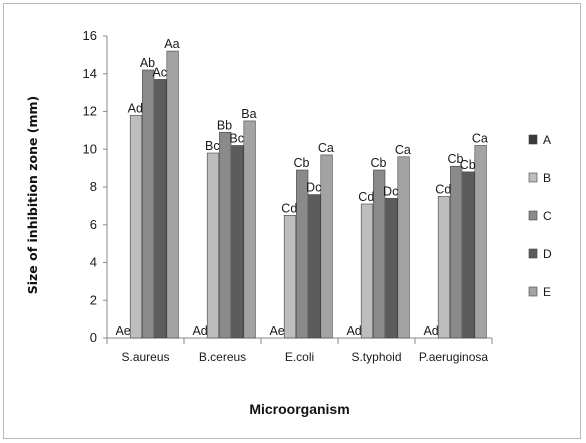  I want to click on y-tick-label: 10, so click(90, 148).